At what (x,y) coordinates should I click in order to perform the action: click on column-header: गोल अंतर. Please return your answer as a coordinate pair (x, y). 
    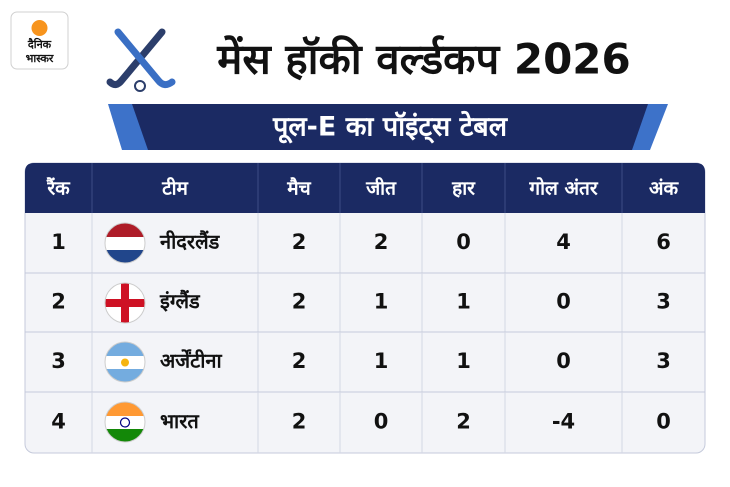
    Looking at the image, I should click on (563, 188).